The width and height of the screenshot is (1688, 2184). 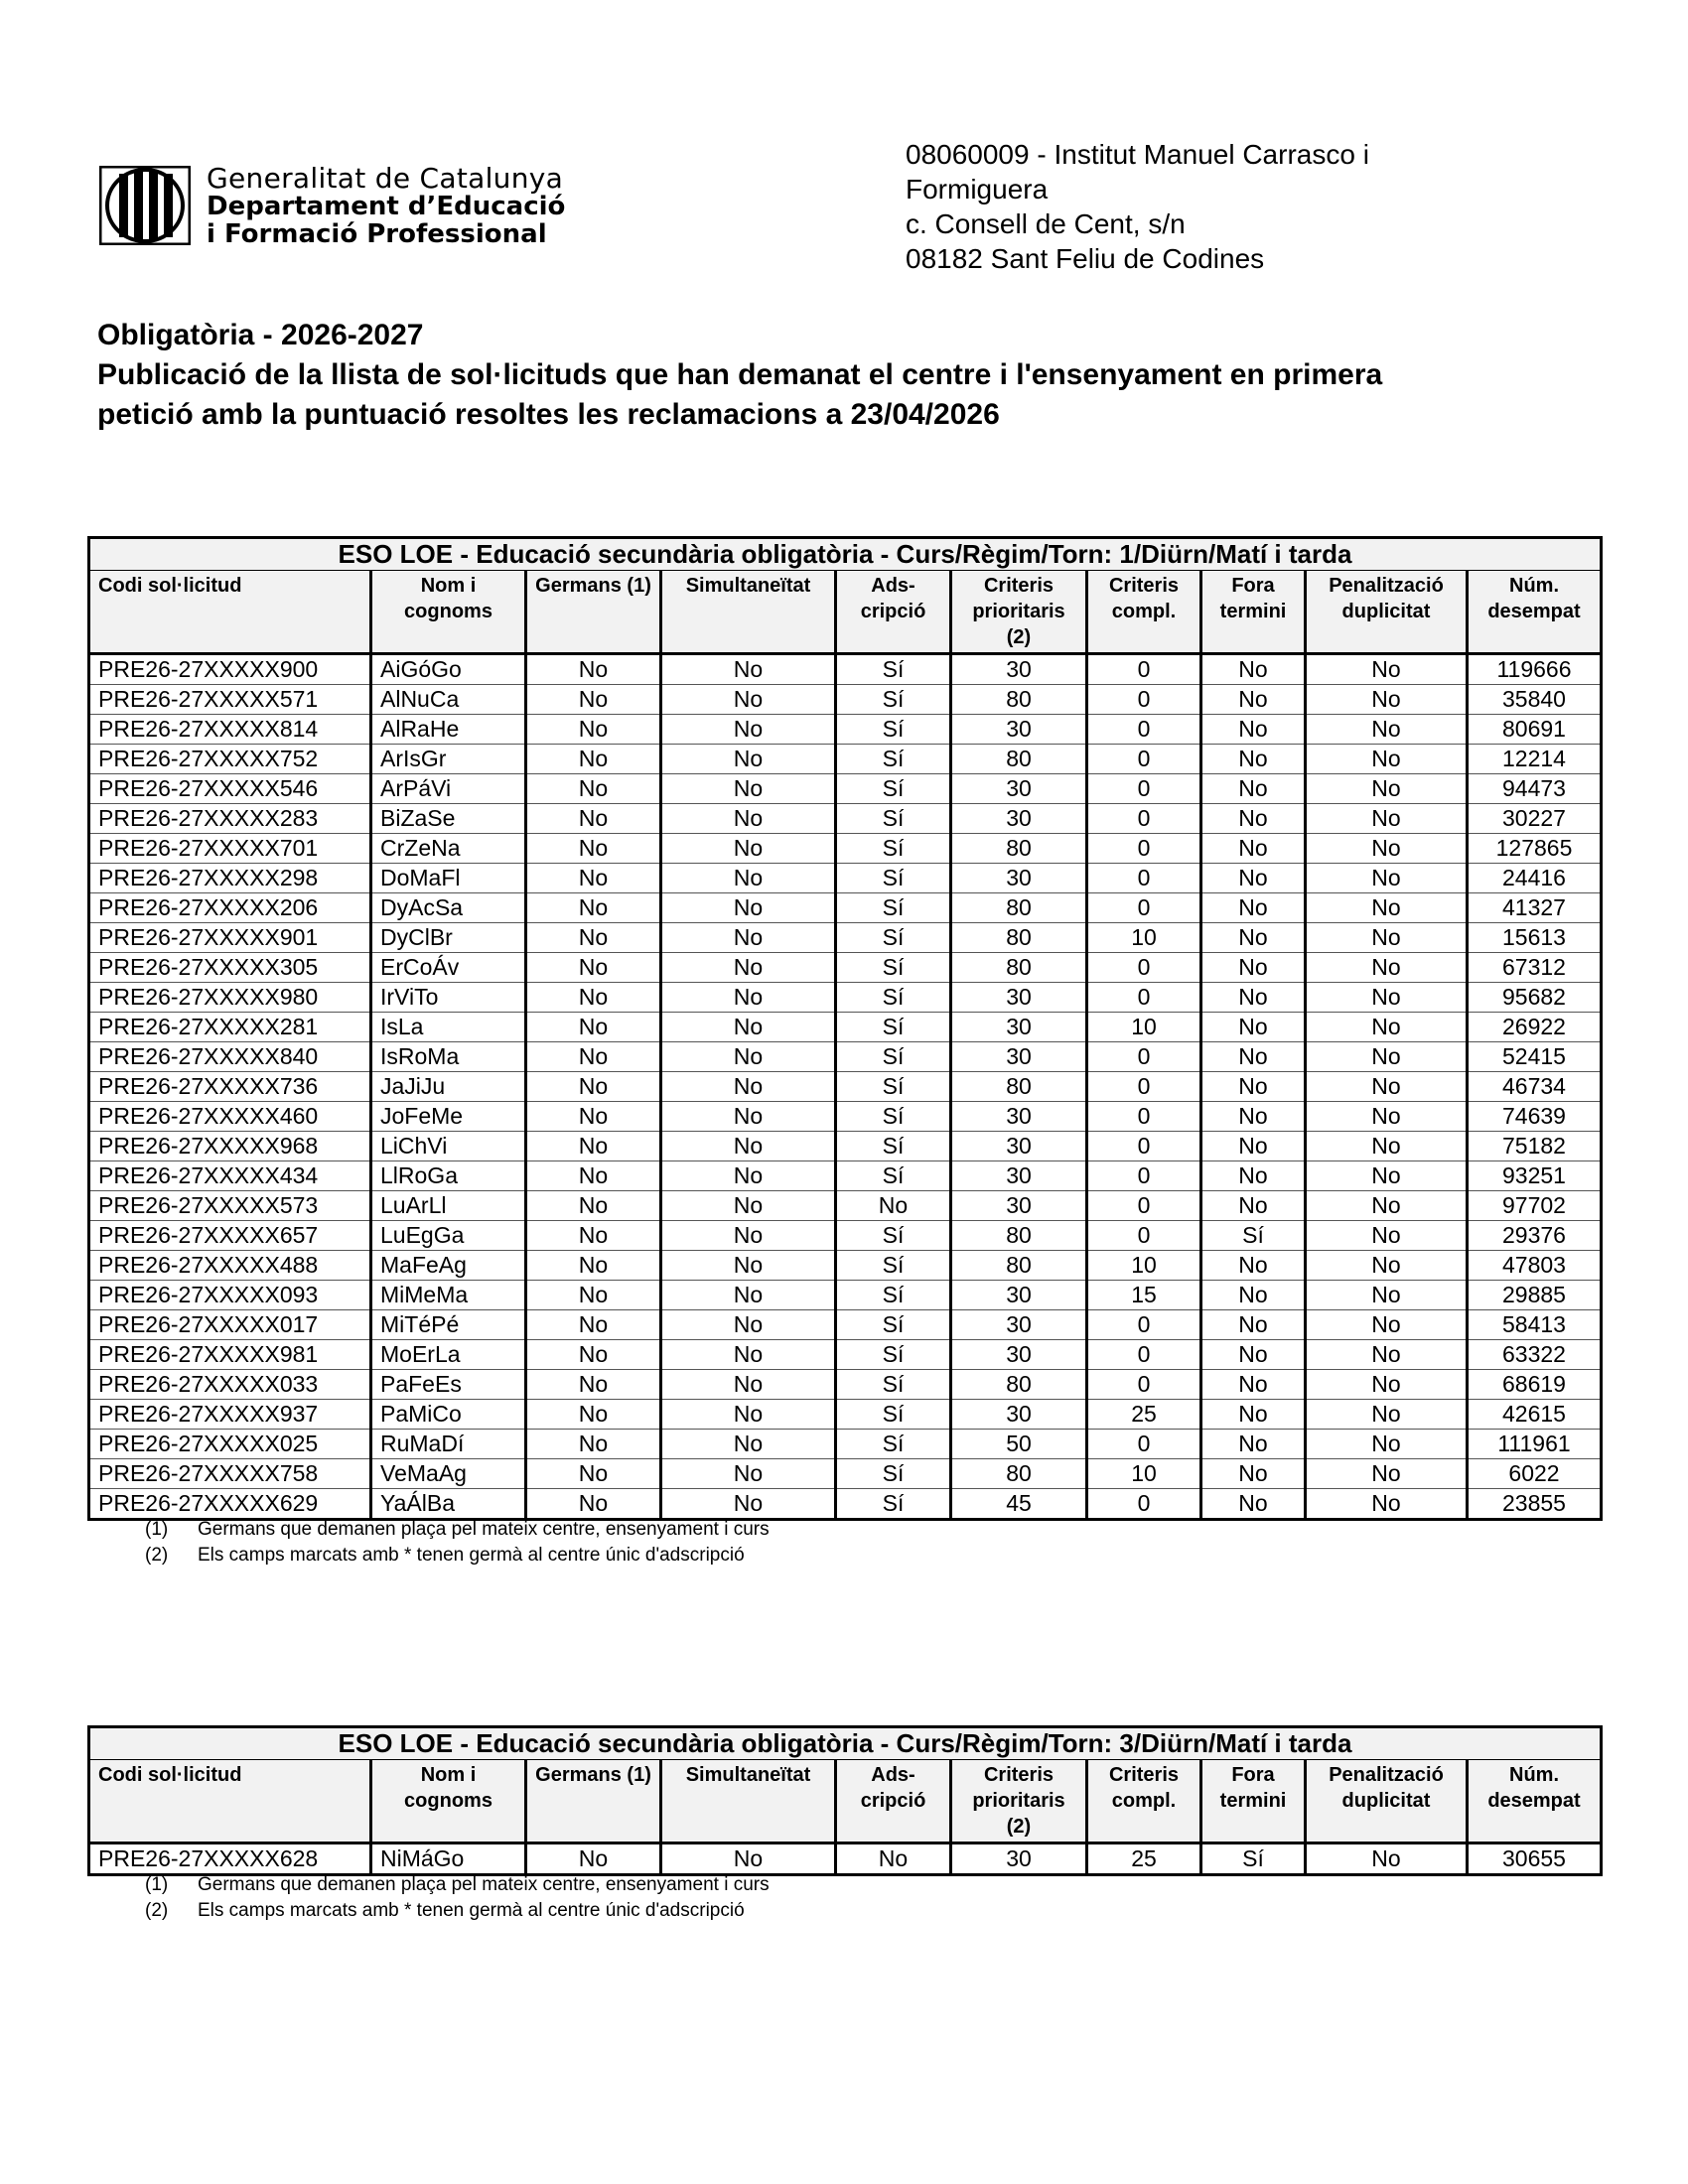 I want to click on table-cell: IsRoMa, so click(x=448, y=1056).